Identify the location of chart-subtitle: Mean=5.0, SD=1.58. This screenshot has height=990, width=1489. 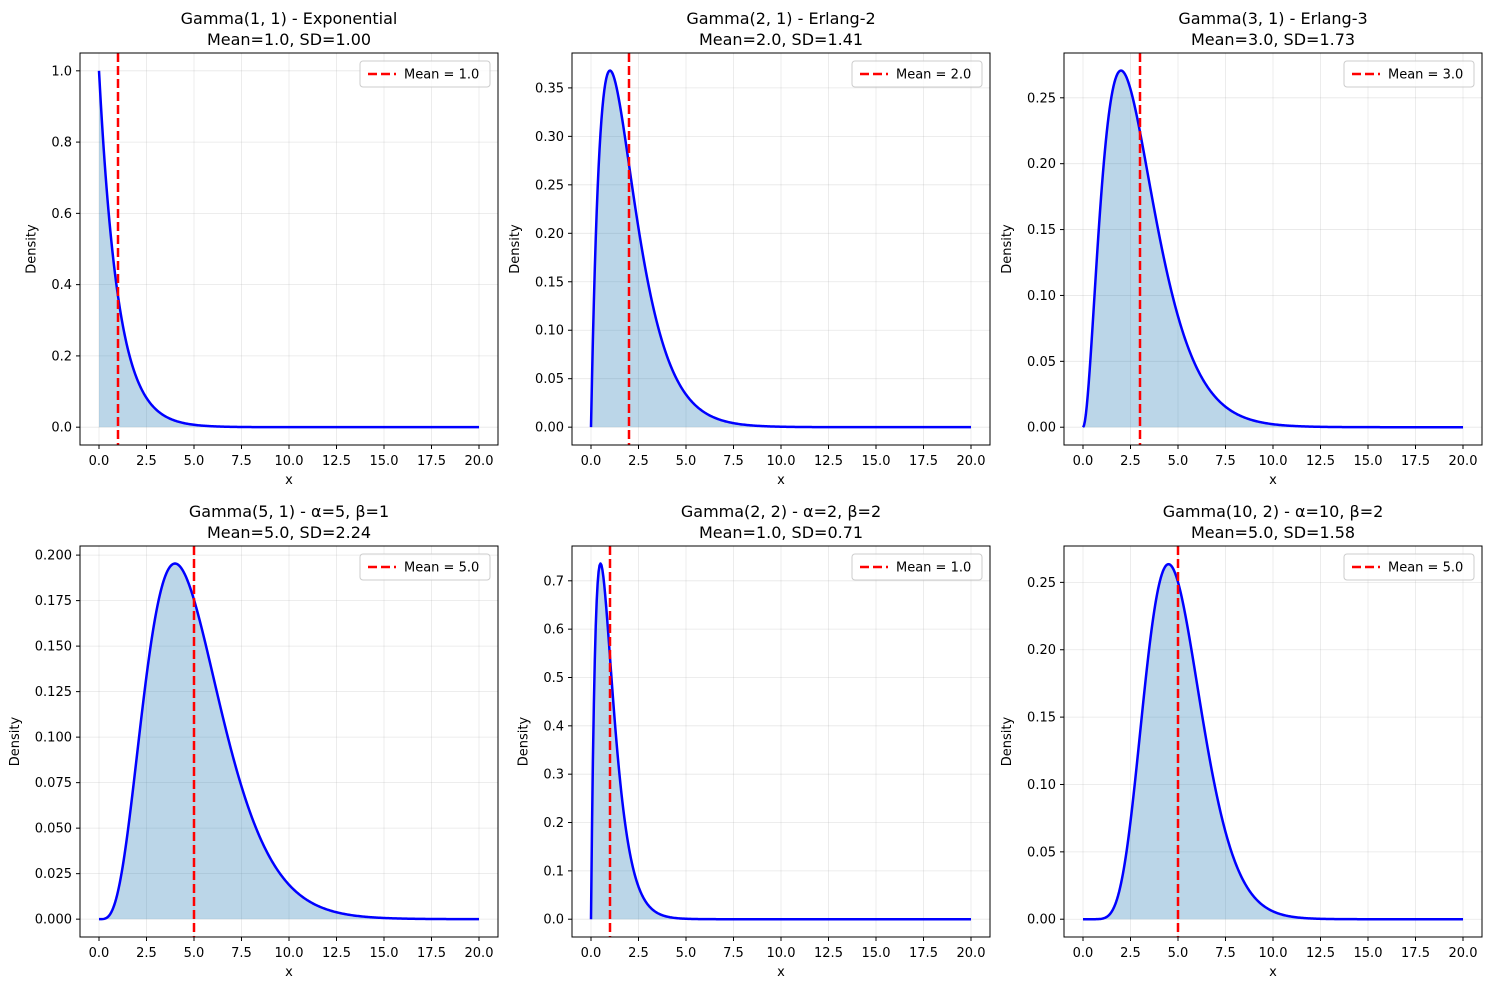
(1273, 532).